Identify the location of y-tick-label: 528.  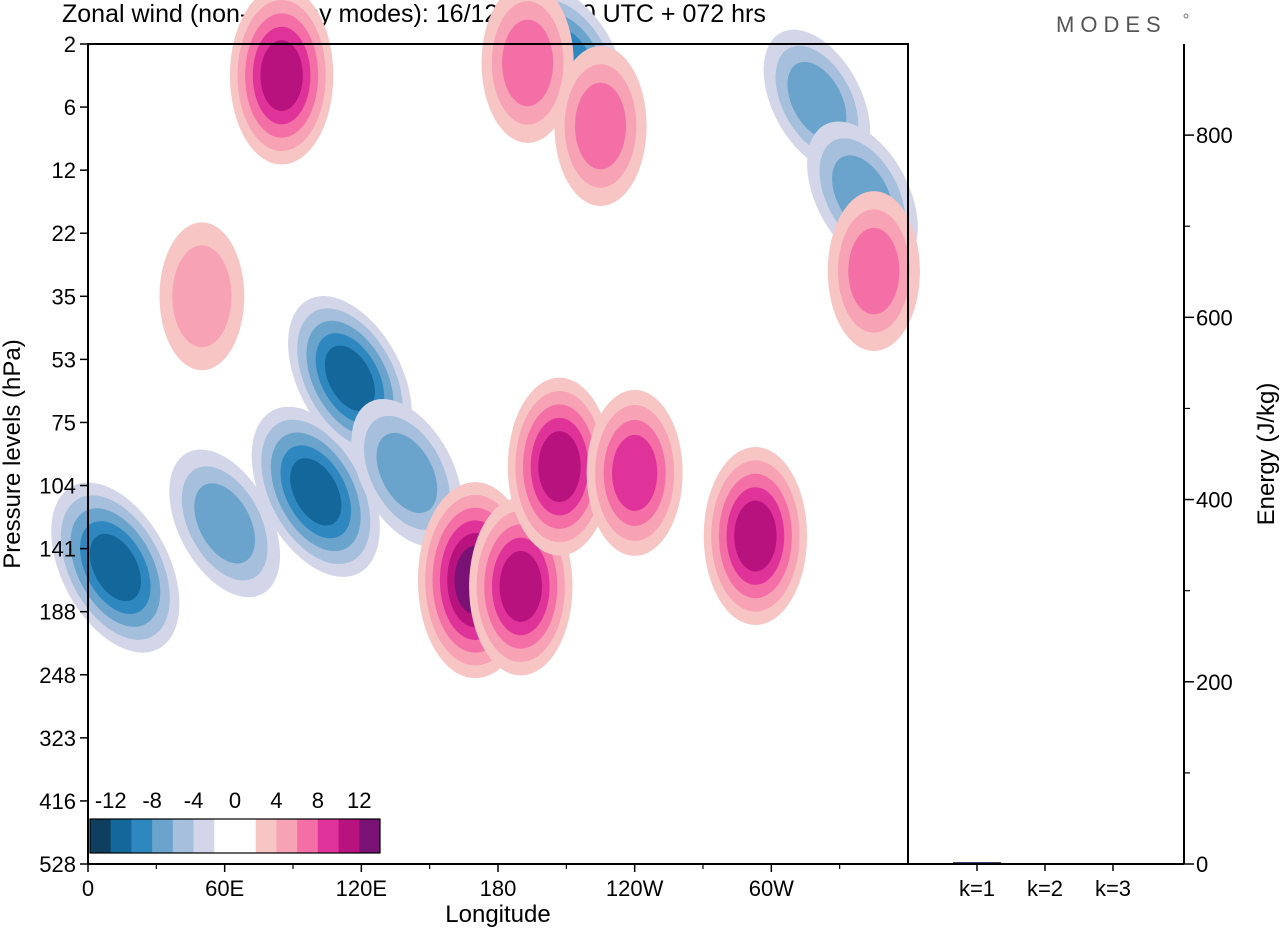
(57, 864).